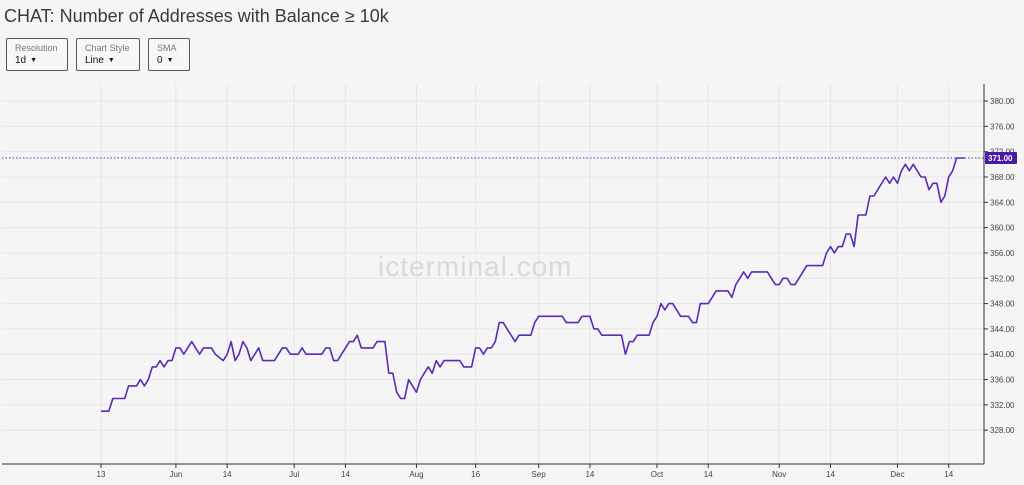  Describe the element at coordinates (1002, 304) in the screenshot. I see `y-tick-label: 348.00` at that location.